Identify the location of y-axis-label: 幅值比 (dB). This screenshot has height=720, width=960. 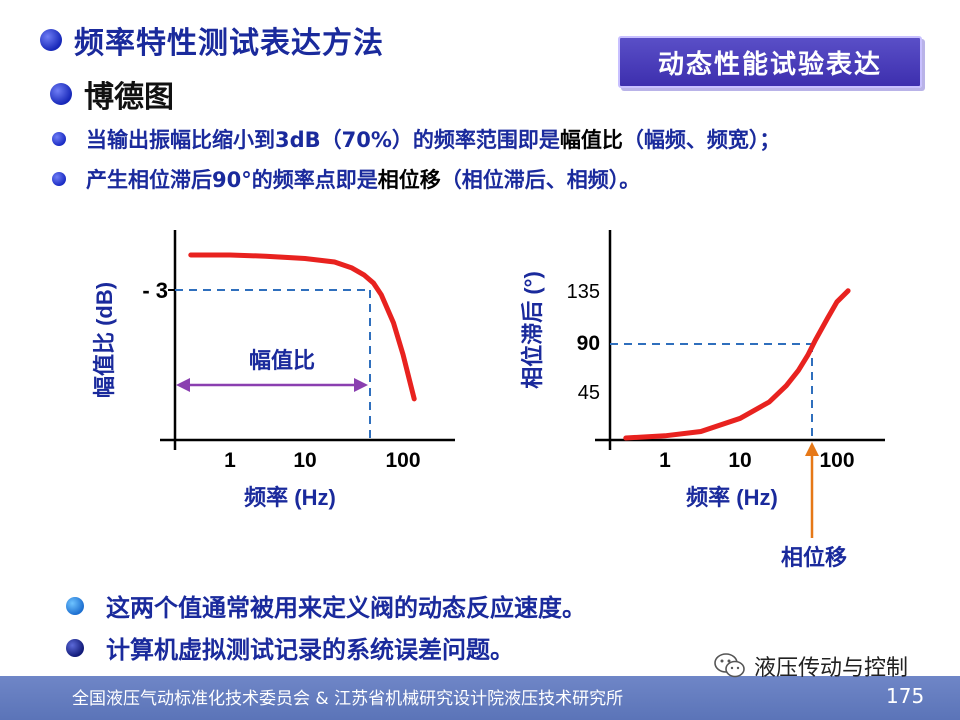
(104, 340).